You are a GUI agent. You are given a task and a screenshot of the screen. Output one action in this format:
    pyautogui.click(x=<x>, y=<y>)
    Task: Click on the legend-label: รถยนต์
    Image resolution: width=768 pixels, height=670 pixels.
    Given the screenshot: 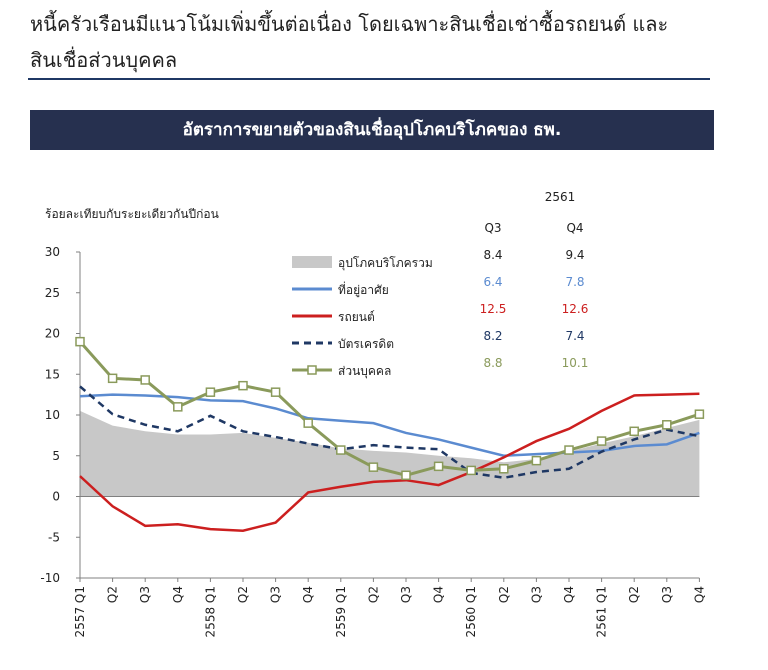 What is the action you would take?
    pyautogui.click(x=356, y=317)
    